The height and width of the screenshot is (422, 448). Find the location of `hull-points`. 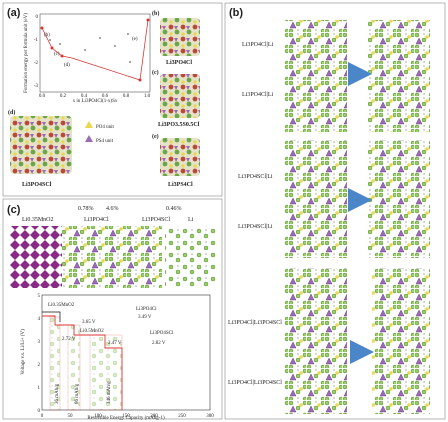

hull-points is located at coordinates (95, 50).